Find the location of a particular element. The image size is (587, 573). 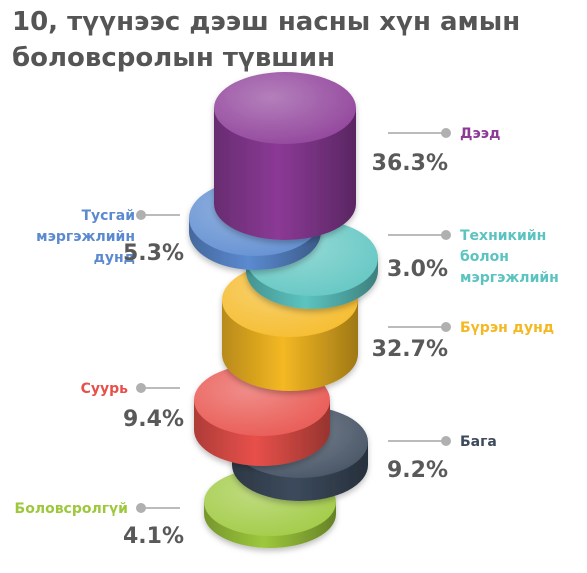

series-1-category-label-line: Дээд is located at coordinates (480, 134).